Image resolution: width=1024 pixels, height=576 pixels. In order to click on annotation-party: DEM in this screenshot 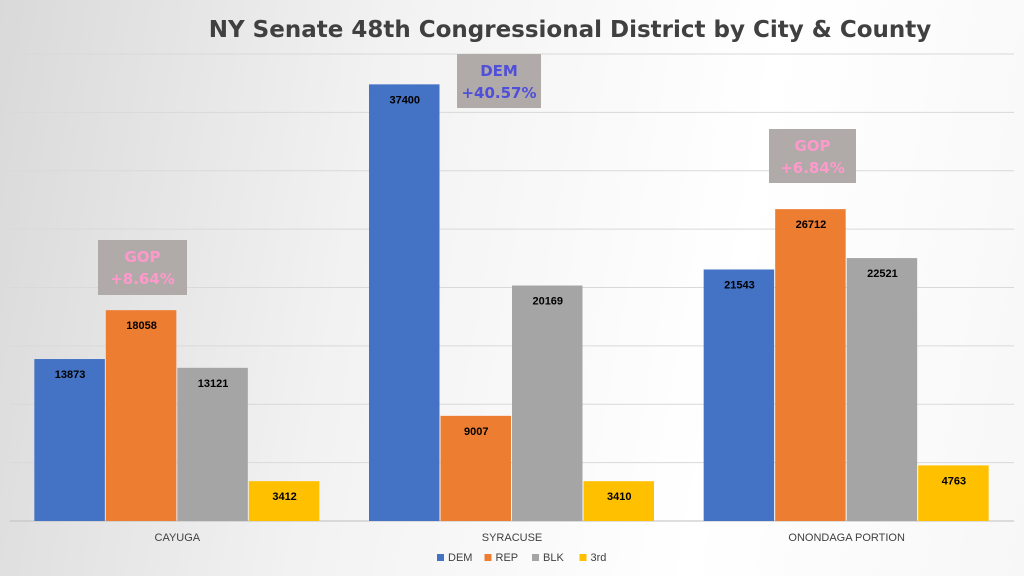, I will do `click(499, 71)`.